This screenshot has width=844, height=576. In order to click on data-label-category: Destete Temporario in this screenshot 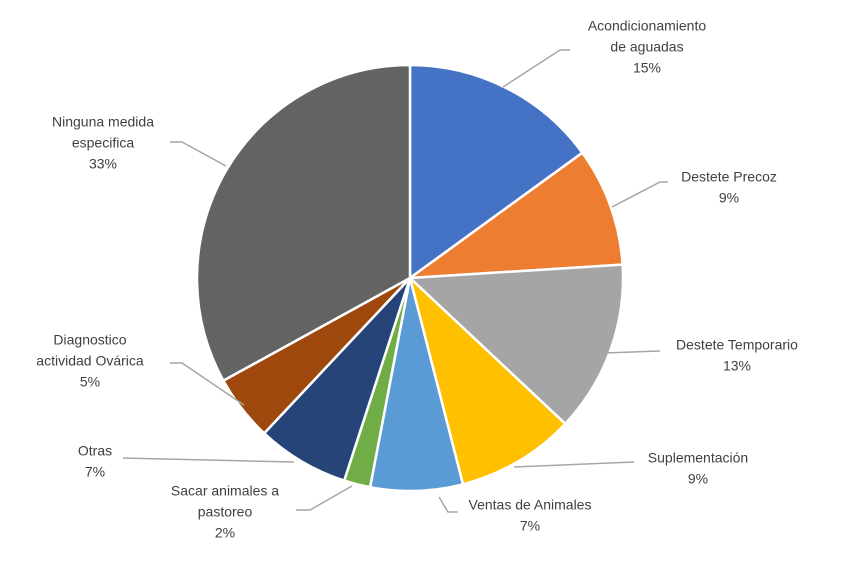, I will do `click(737, 345)`.